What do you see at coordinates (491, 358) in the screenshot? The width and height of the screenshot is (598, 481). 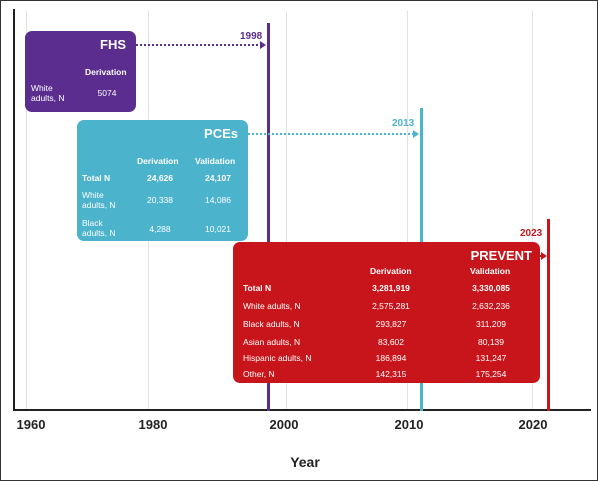 I see `prevent-cell: 131,247` at bounding box center [491, 358].